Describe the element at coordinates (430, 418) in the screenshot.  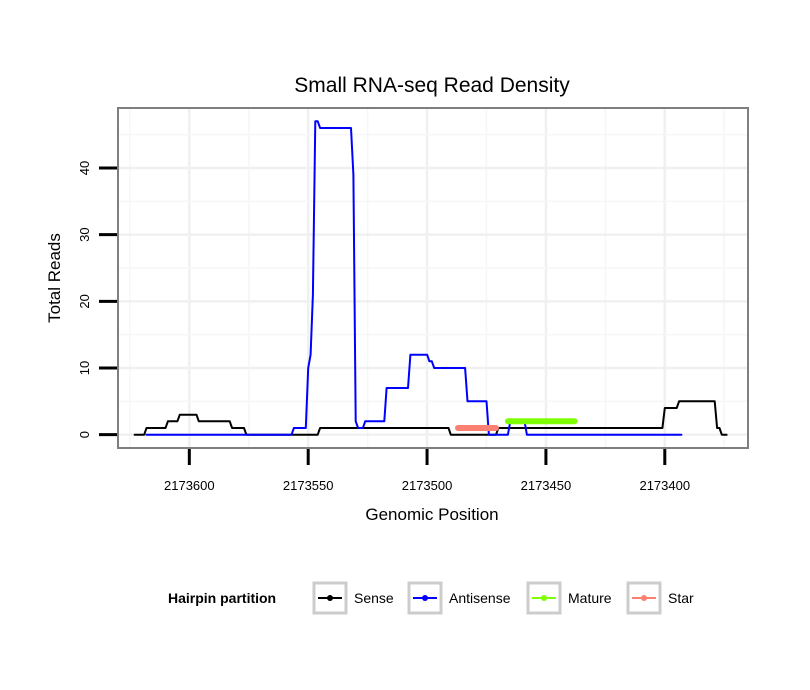
I see `series-line-sense` at that location.